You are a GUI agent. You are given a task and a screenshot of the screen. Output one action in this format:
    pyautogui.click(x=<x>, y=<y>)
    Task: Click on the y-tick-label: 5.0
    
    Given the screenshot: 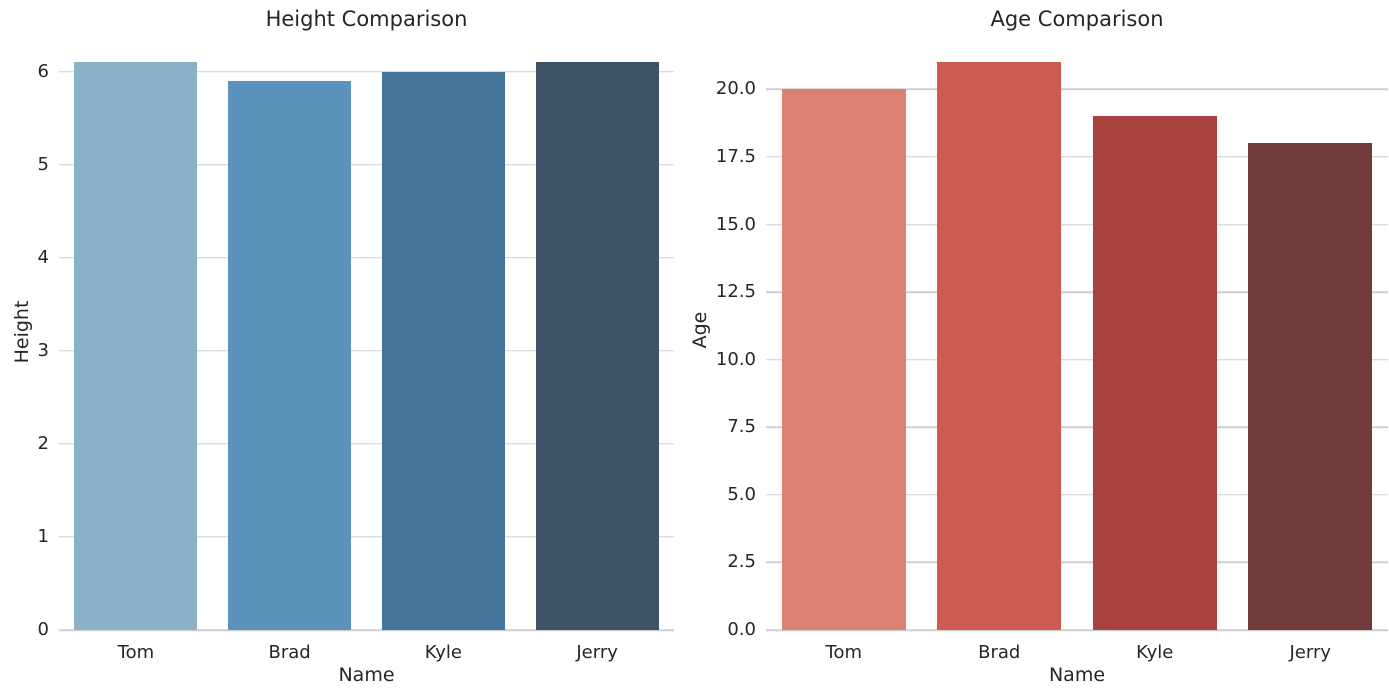 What is the action you would take?
    pyautogui.click(x=741, y=494)
    